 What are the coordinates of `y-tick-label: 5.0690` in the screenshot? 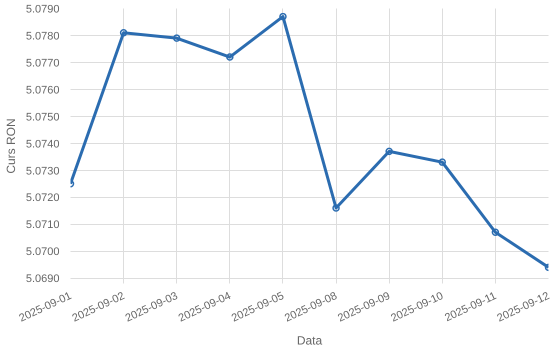 It's located at (43, 279).